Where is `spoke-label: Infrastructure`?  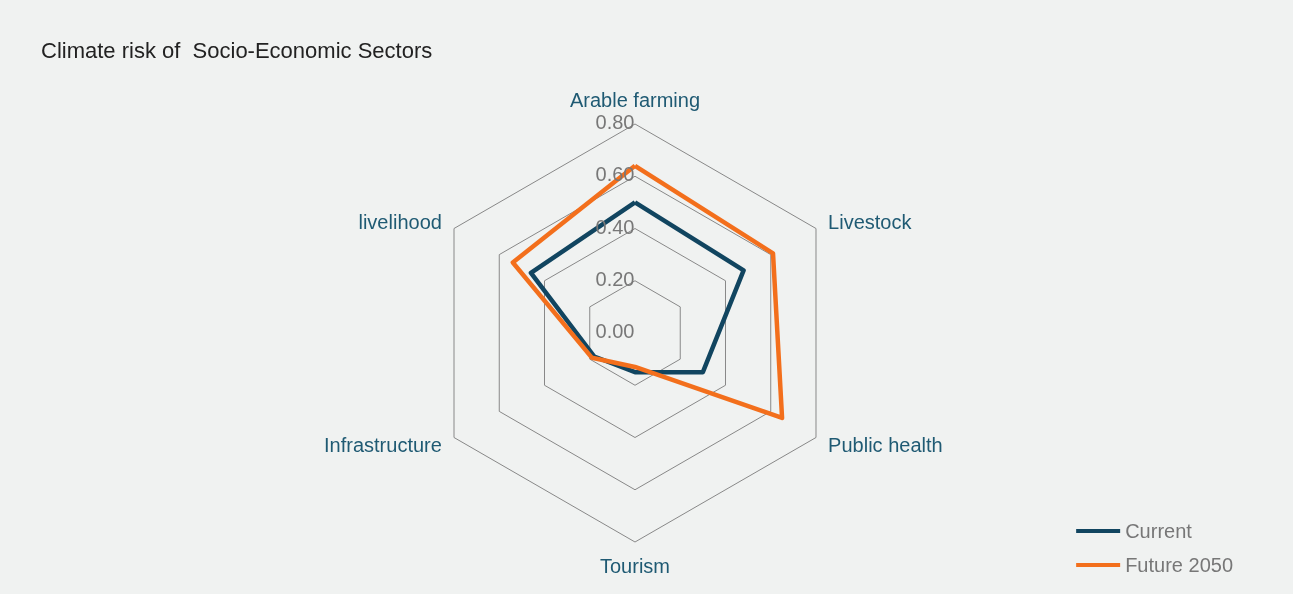 spoke-label: Infrastructure is located at coordinates (383, 444).